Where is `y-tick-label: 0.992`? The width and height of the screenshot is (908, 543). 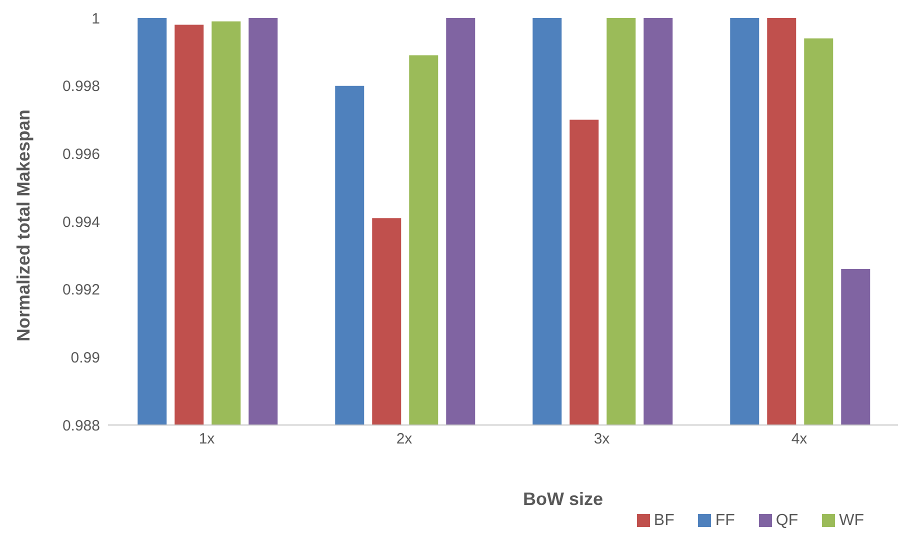
y-tick-label: 0.992 is located at coordinates (81, 290).